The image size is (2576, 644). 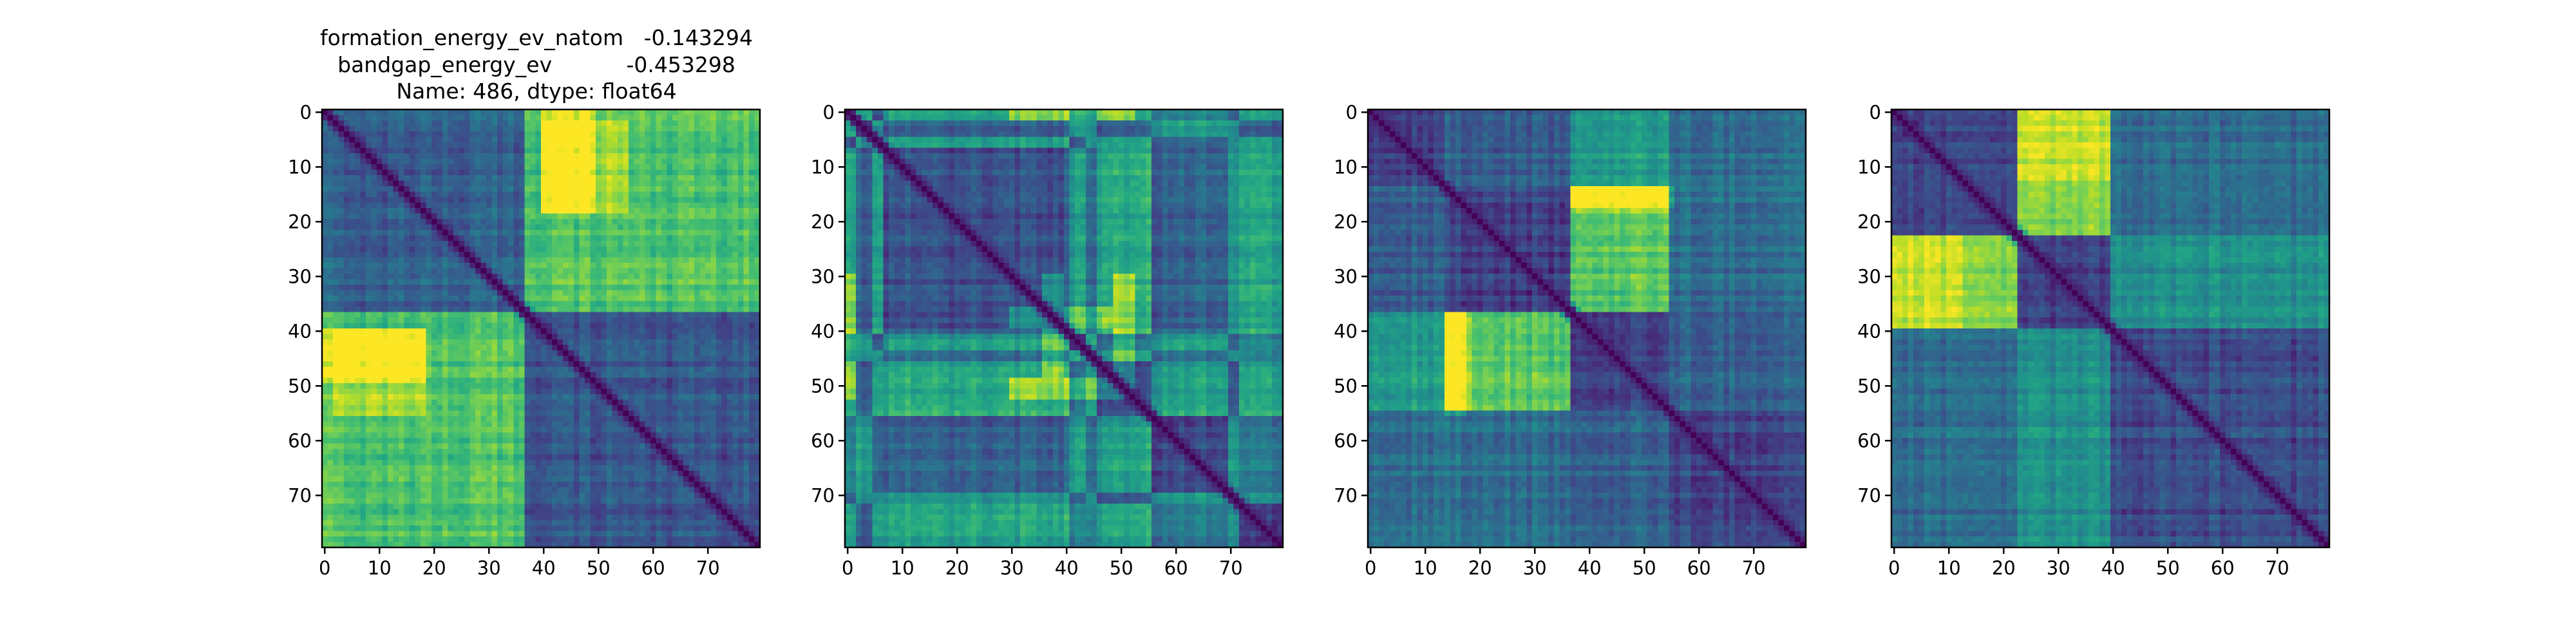 I want to click on heatmap-panel-2: 0 10 20 30 40 50 60 70 0 10 20 30 40 50 60 70, so click(x=1047, y=340).